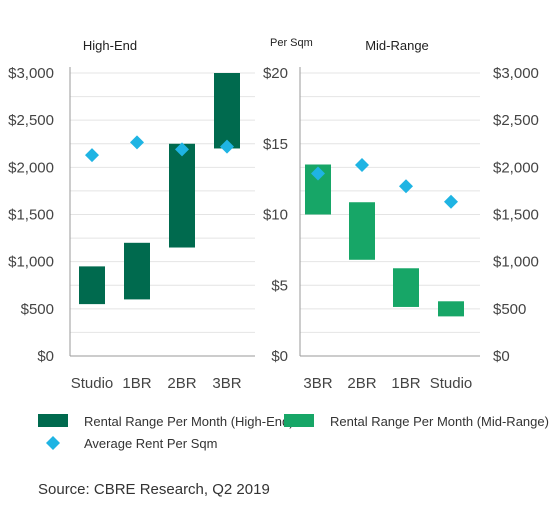 The width and height of the screenshot is (558, 514). What do you see at coordinates (37, 309) in the screenshot?
I see `y-tick-label: $500` at bounding box center [37, 309].